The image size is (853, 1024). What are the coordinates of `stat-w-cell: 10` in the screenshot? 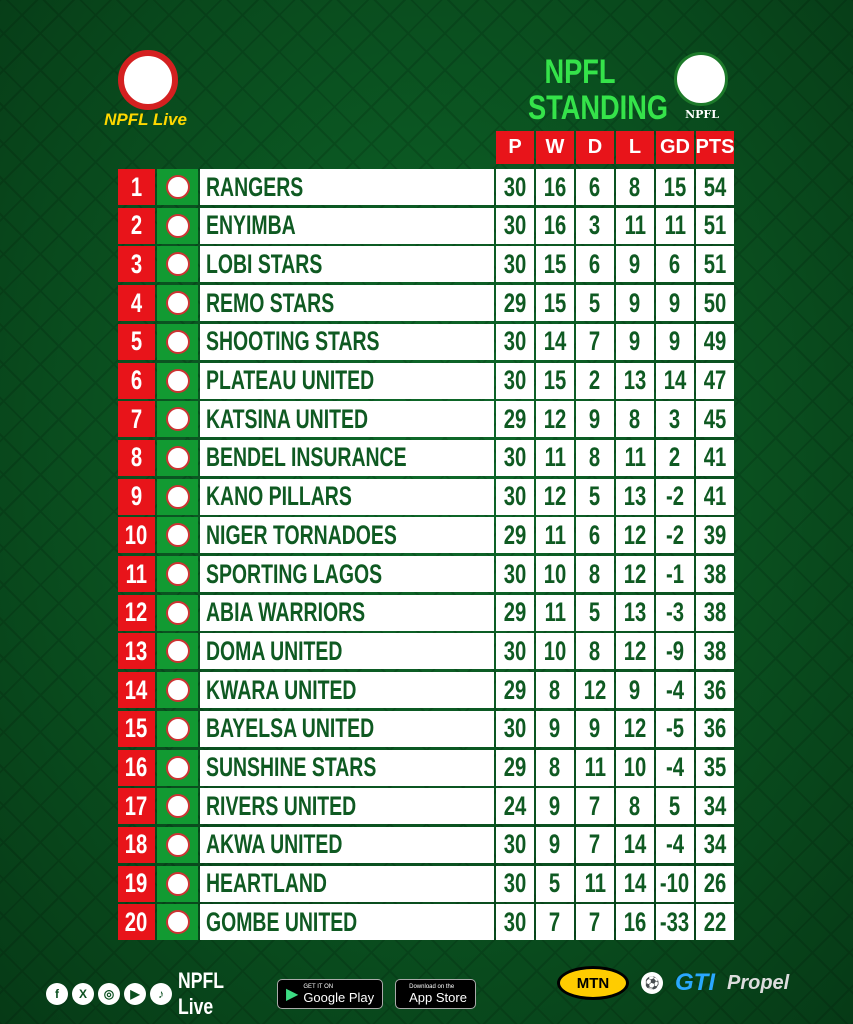 It's located at (555, 651).